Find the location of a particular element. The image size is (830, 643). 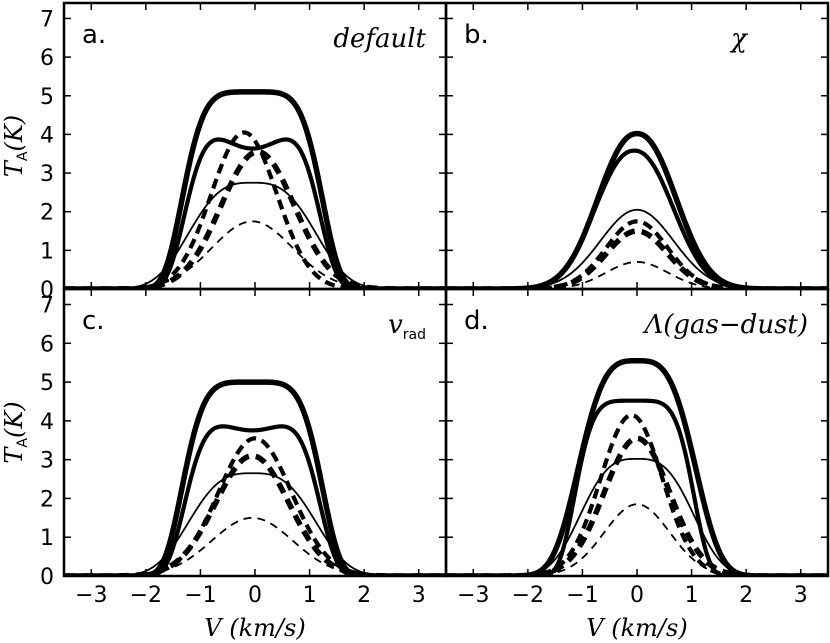

panel-tag: vrad is located at coordinates (407, 326).